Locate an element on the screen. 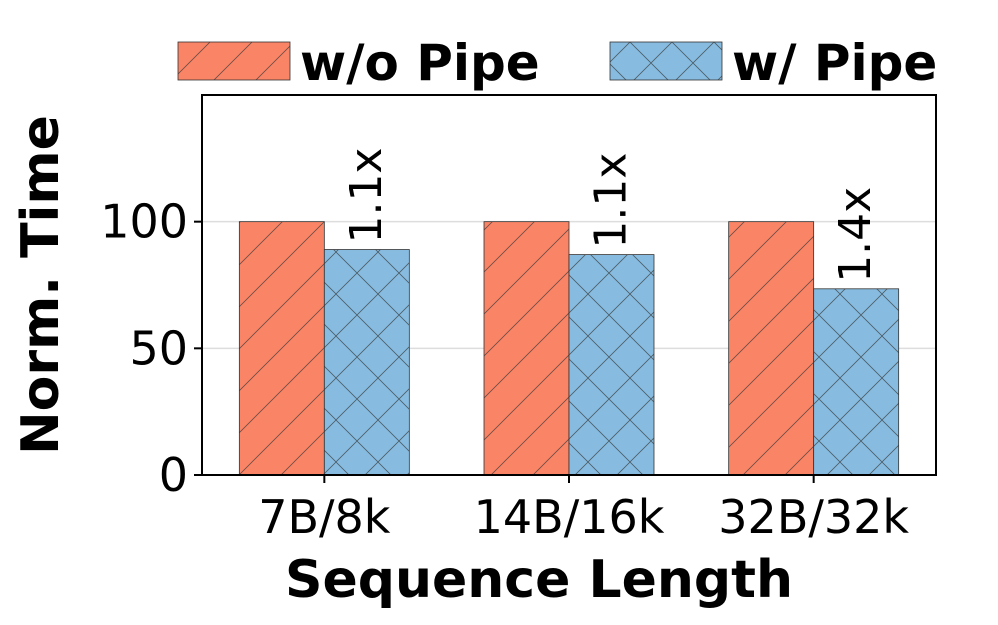 This screenshot has height=625, width=998. bar-value-label: 1.4x is located at coordinates (855, 235).